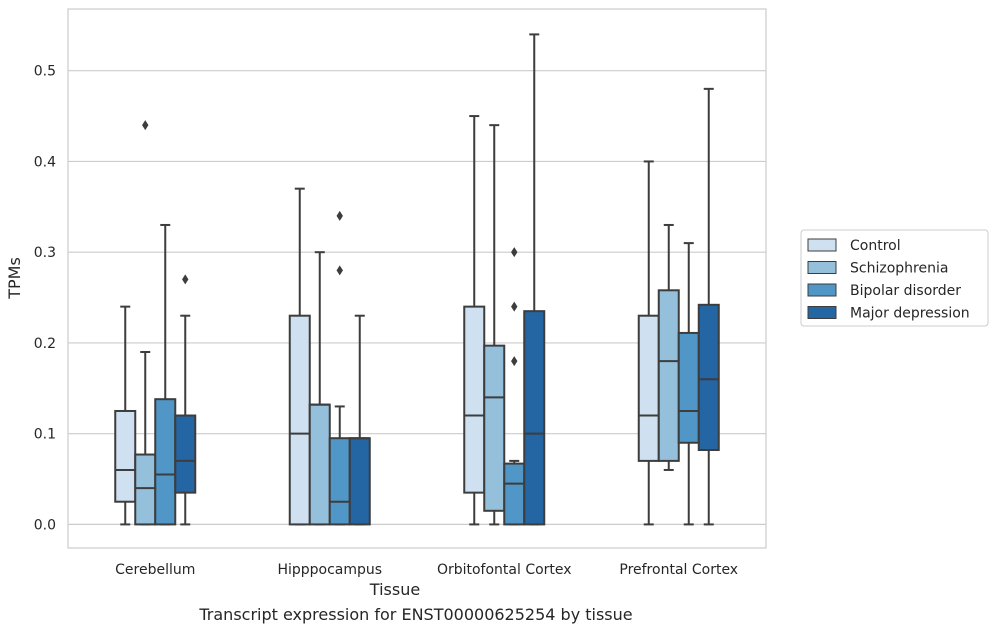 This screenshot has height=634, width=997. Describe the element at coordinates (875, 246) in the screenshot. I see `legend-label: Control` at that location.